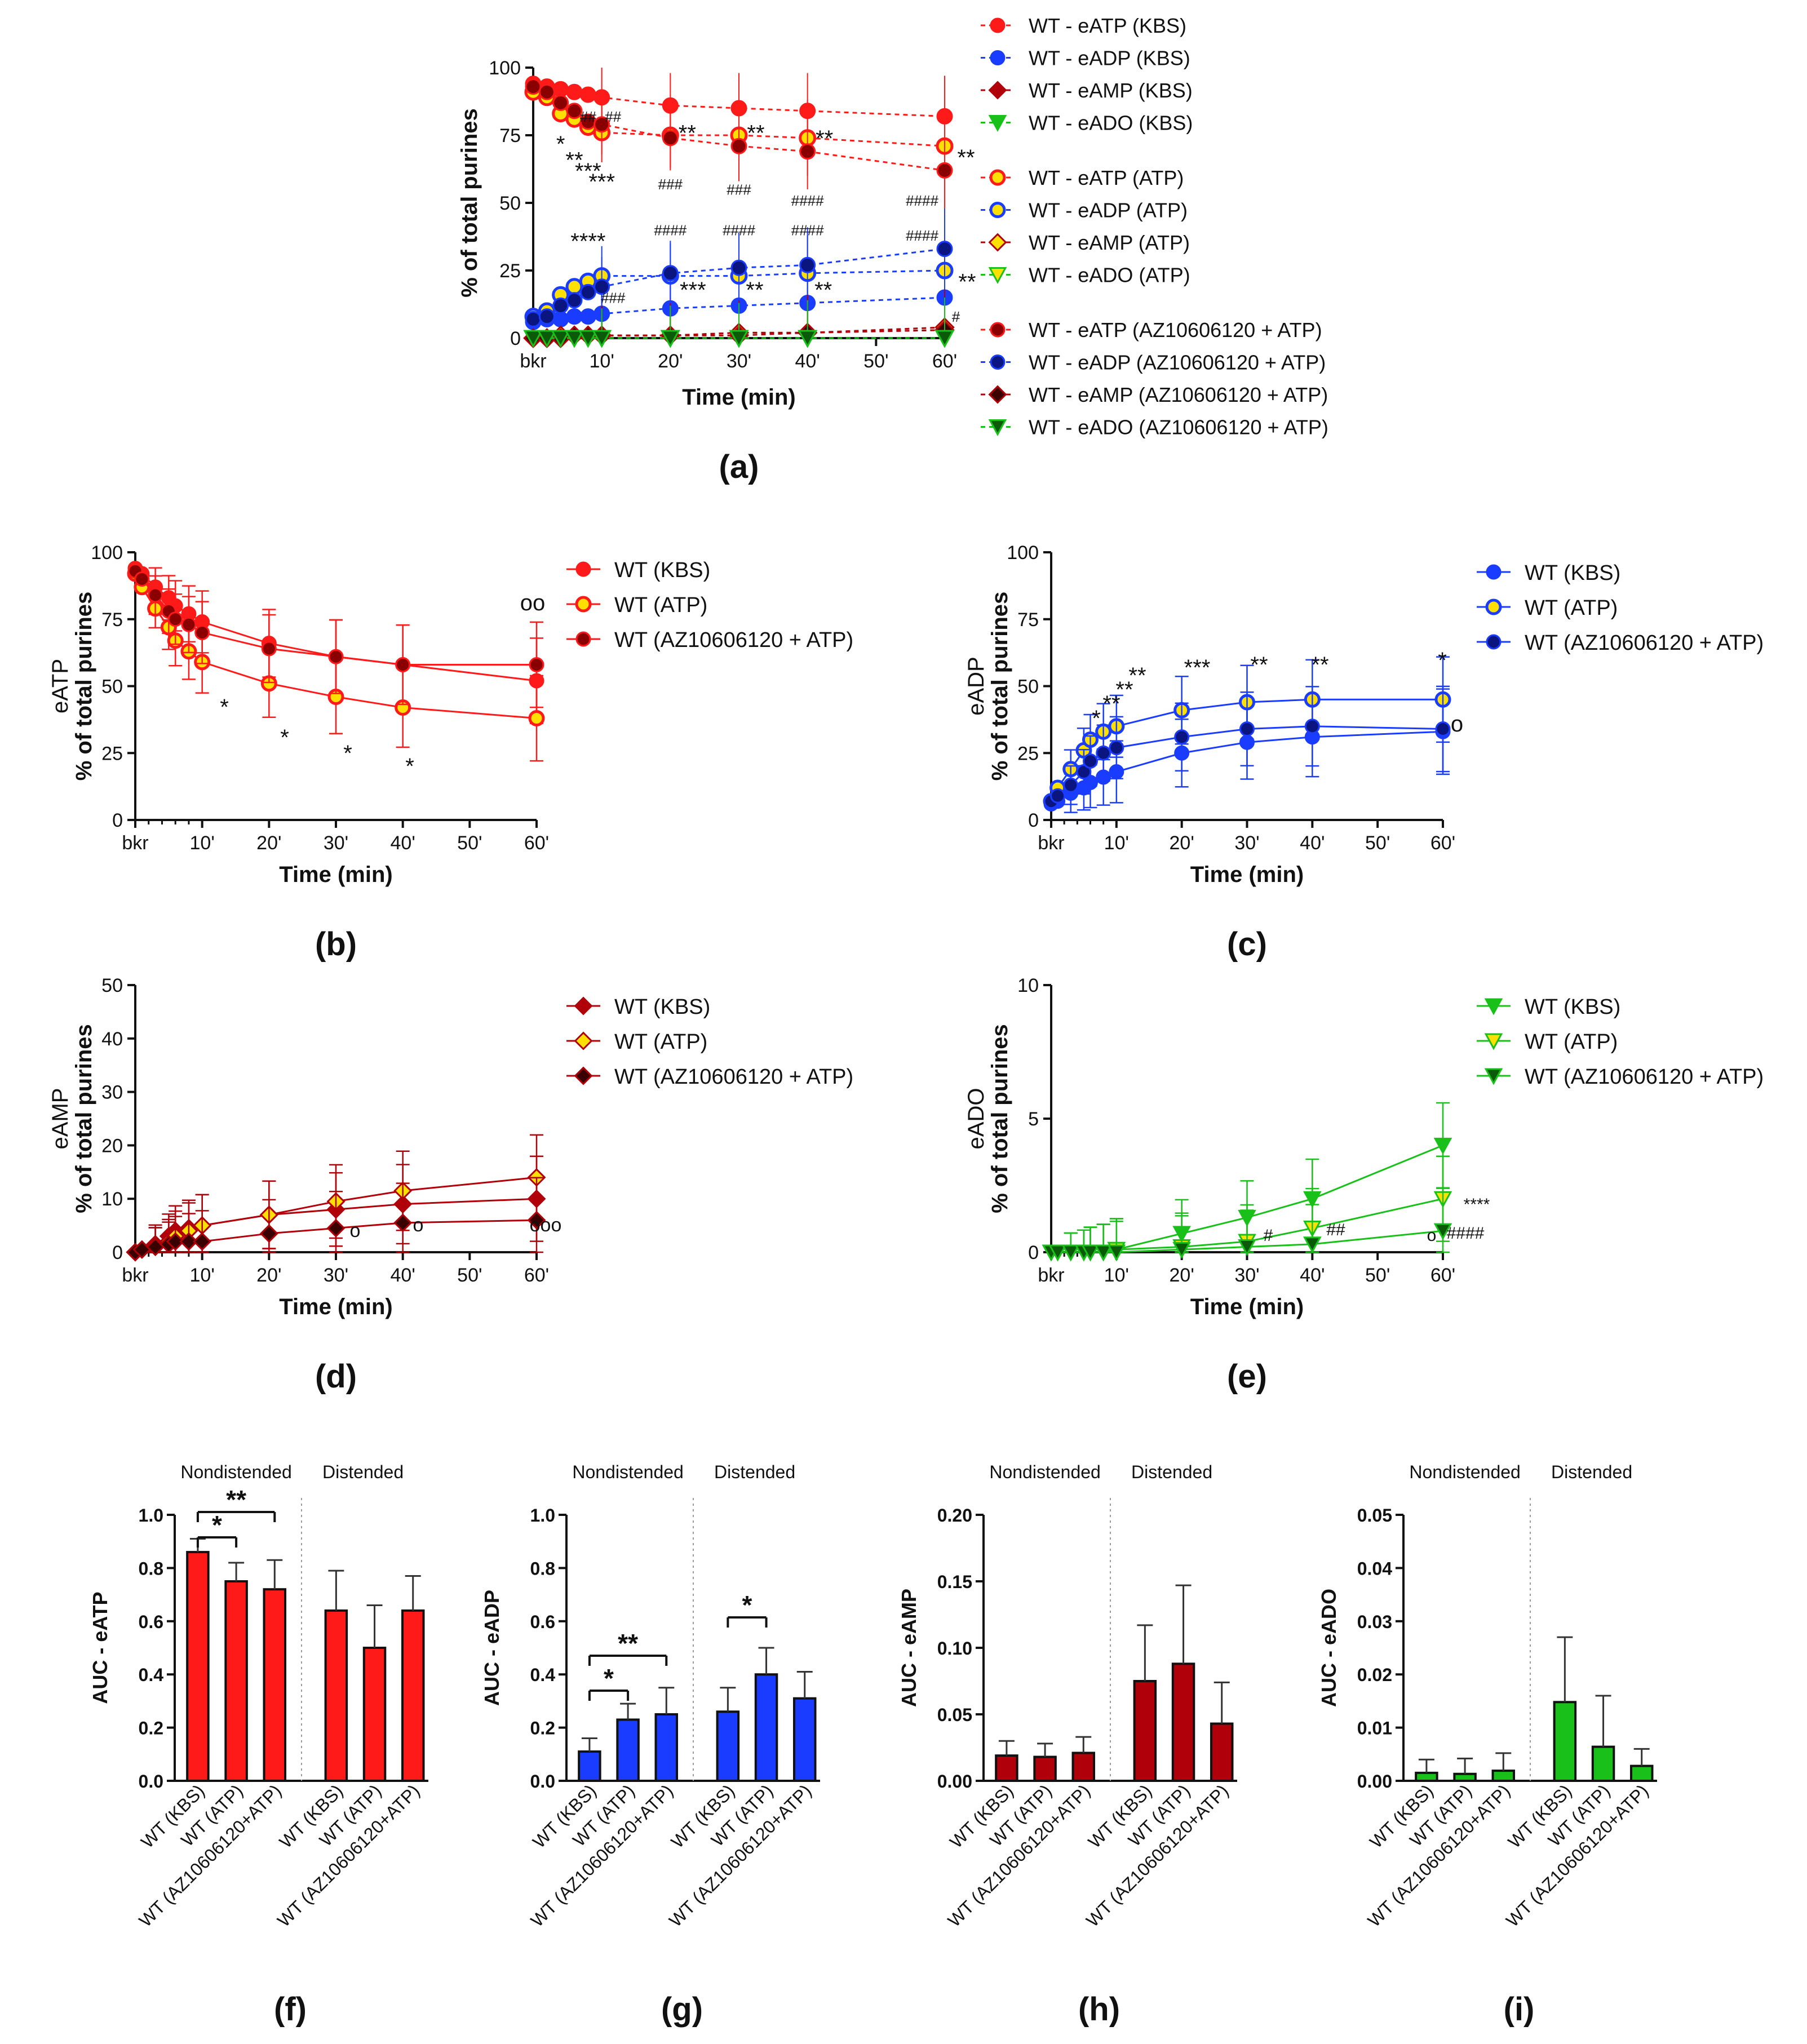  Describe the element at coordinates (151, 1622) in the screenshot. I see `y-tick-label: 0.6` at that location.